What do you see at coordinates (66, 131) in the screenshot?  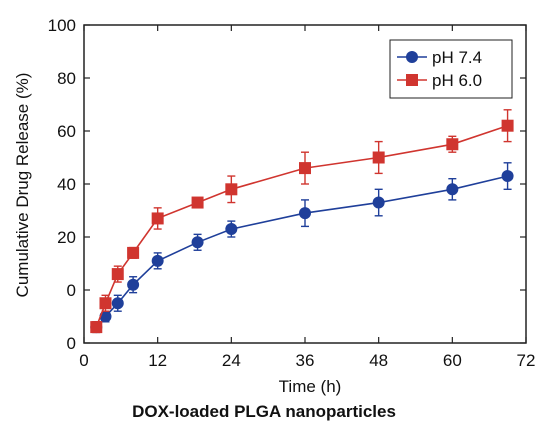 I see `y-tick-label: 60` at bounding box center [66, 131].